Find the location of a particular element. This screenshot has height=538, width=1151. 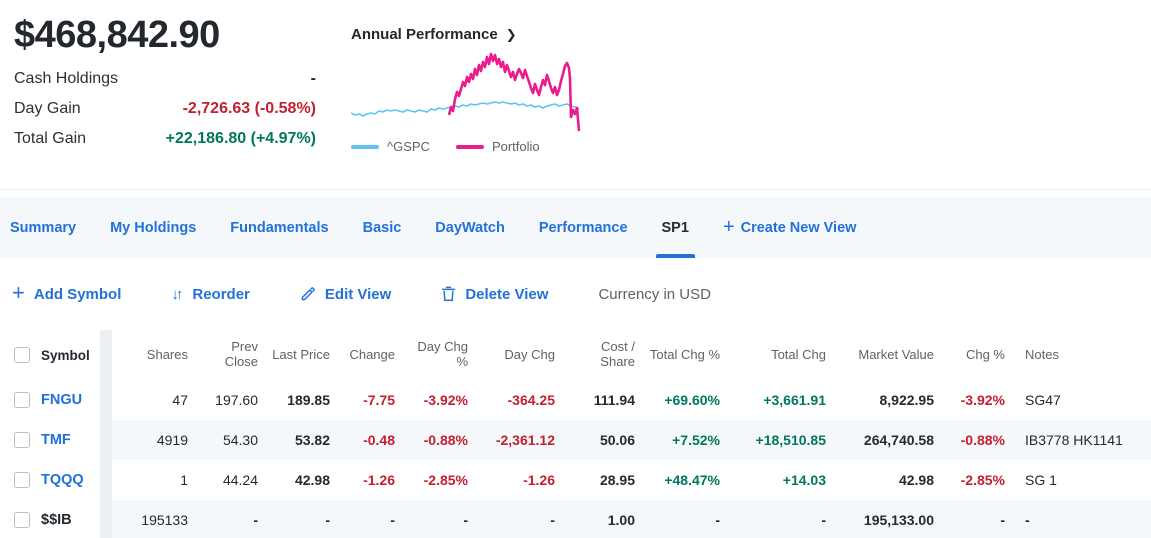

cell-cost-share: 50.06 is located at coordinates (617, 439).